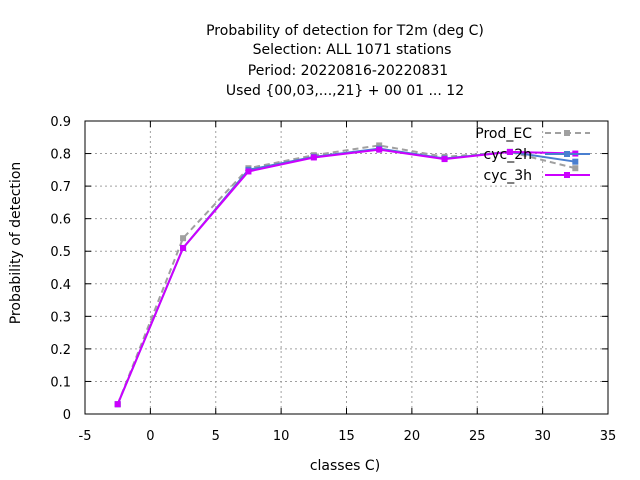 The height and width of the screenshot is (480, 640). I want to click on x-tick-label: -5, so click(85, 436).